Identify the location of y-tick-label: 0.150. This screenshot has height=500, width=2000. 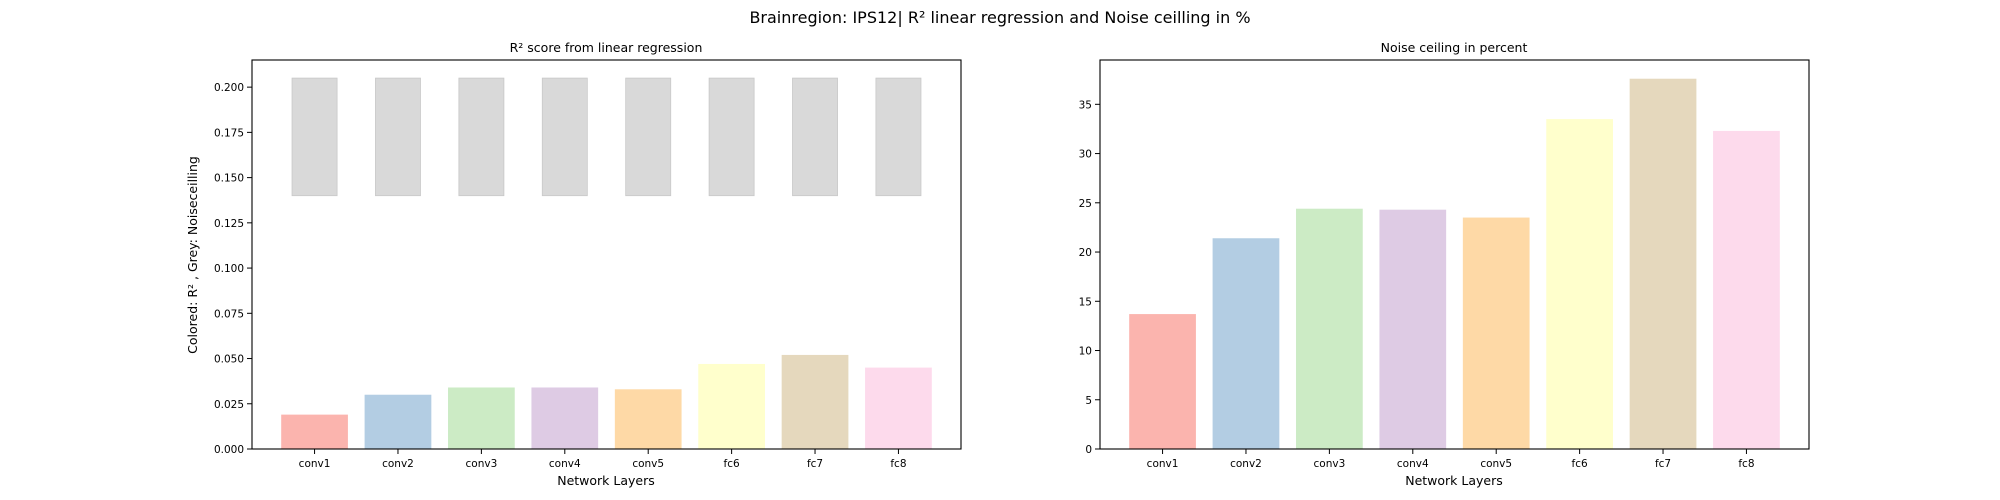
(229, 179).